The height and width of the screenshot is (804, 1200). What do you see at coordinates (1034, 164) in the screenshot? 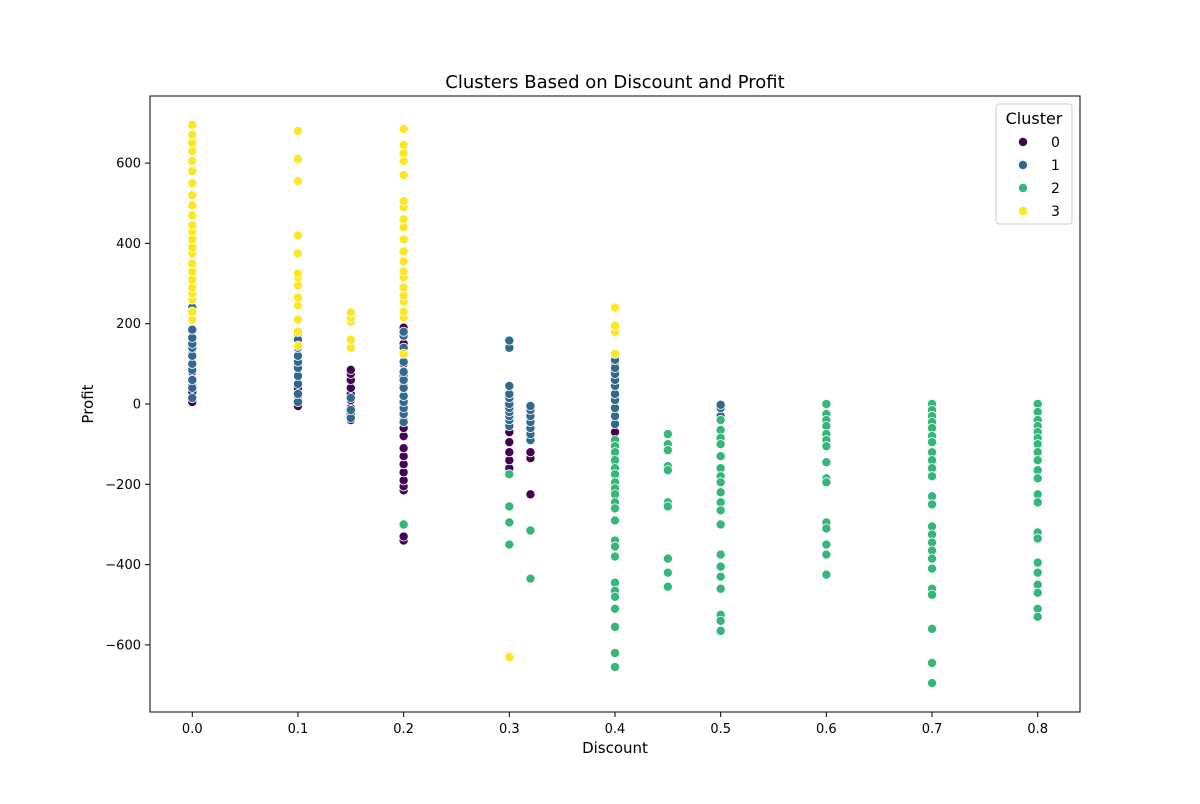
I see `legend: Cluster 0 1 2 3` at bounding box center [1034, 164].